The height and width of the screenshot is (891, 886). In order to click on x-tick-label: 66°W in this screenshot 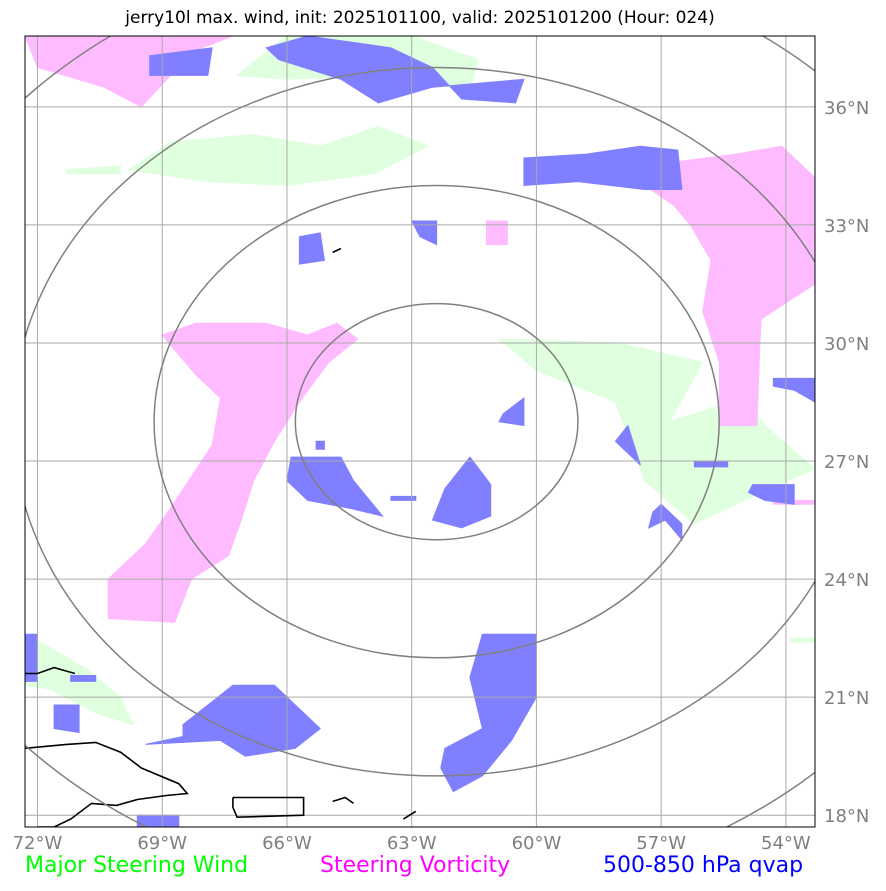, I will do `click(287, 843)`.